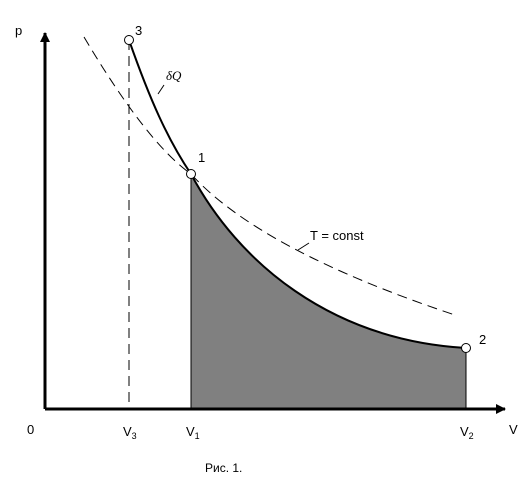 This screenshot has height=488, width=528. I want to click on point-2-marker, so click(466, 348).